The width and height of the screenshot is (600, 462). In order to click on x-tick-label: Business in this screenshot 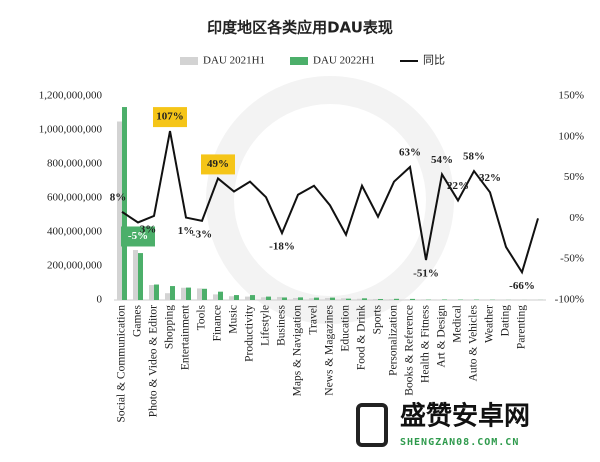, I will do `click(282, 324)`.